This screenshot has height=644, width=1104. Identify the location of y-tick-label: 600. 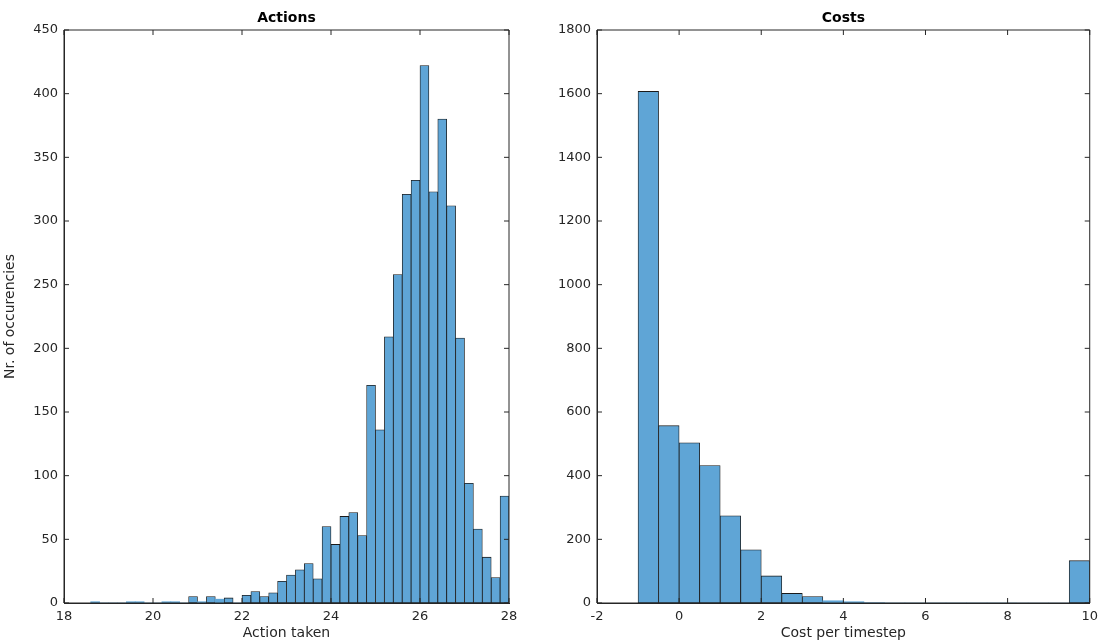
(578, 411).